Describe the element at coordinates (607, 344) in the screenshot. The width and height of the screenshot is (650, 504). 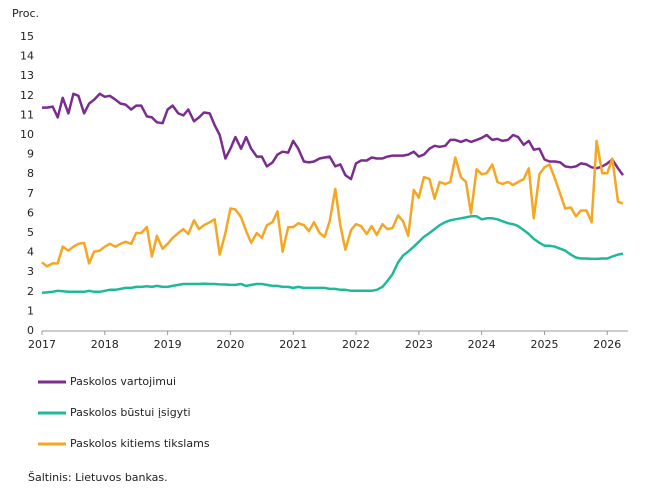
I see `x-tick-label: 2026` at that location.